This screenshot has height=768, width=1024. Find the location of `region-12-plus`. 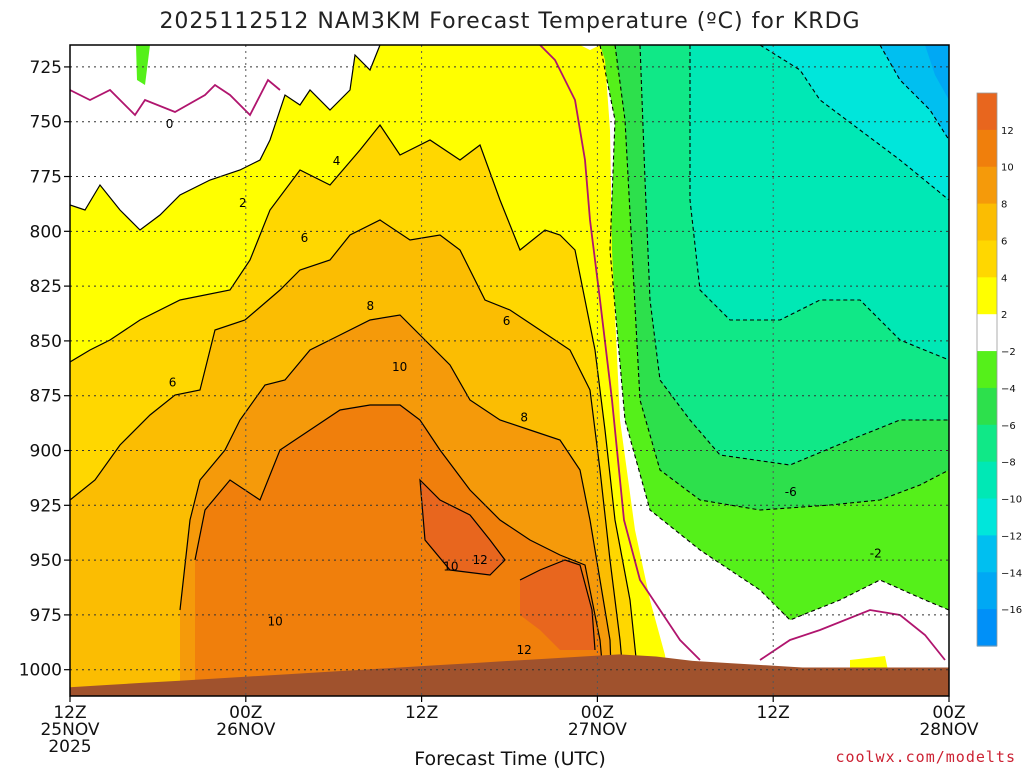

region-12-plus is located at coordinates (507, 565).